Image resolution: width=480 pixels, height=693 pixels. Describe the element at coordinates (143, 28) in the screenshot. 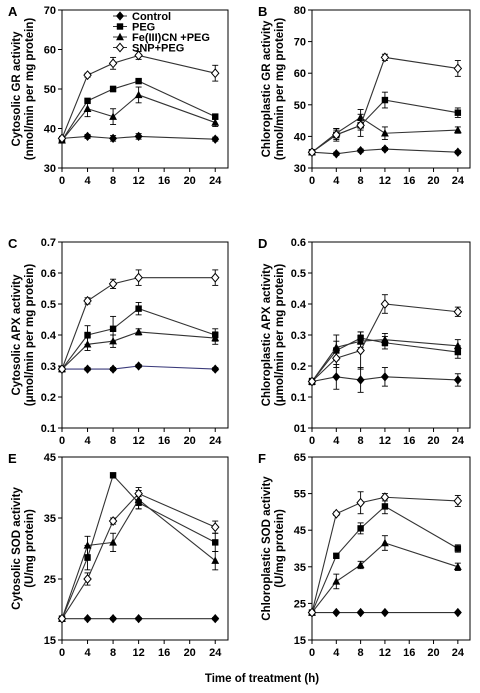

I see `legend-label: PEG` at that location.